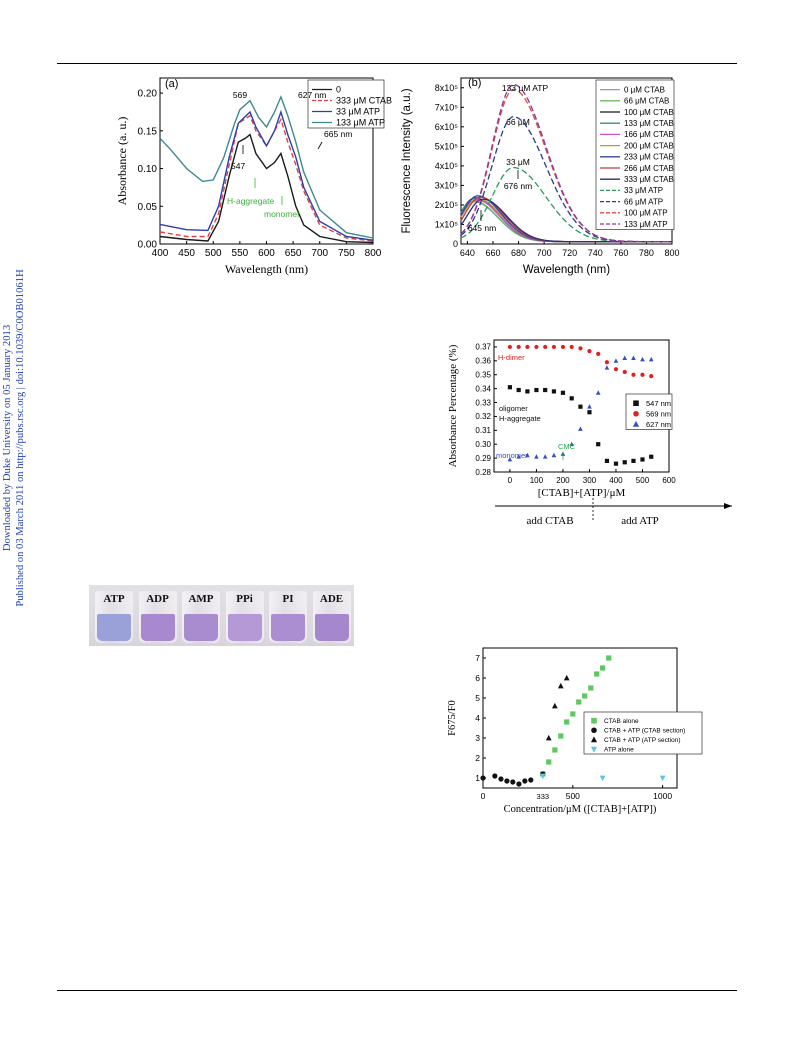 The image size is (793, 1039). Describe the element at coordinates (467, 253) in the screenshot. I see `x-tick-label: 640` at that location.